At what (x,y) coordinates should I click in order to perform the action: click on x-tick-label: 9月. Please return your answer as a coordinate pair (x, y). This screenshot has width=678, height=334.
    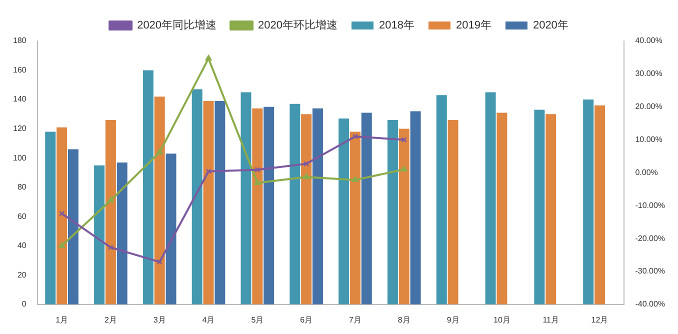
    Looking at the image, I should click on (453, 319).